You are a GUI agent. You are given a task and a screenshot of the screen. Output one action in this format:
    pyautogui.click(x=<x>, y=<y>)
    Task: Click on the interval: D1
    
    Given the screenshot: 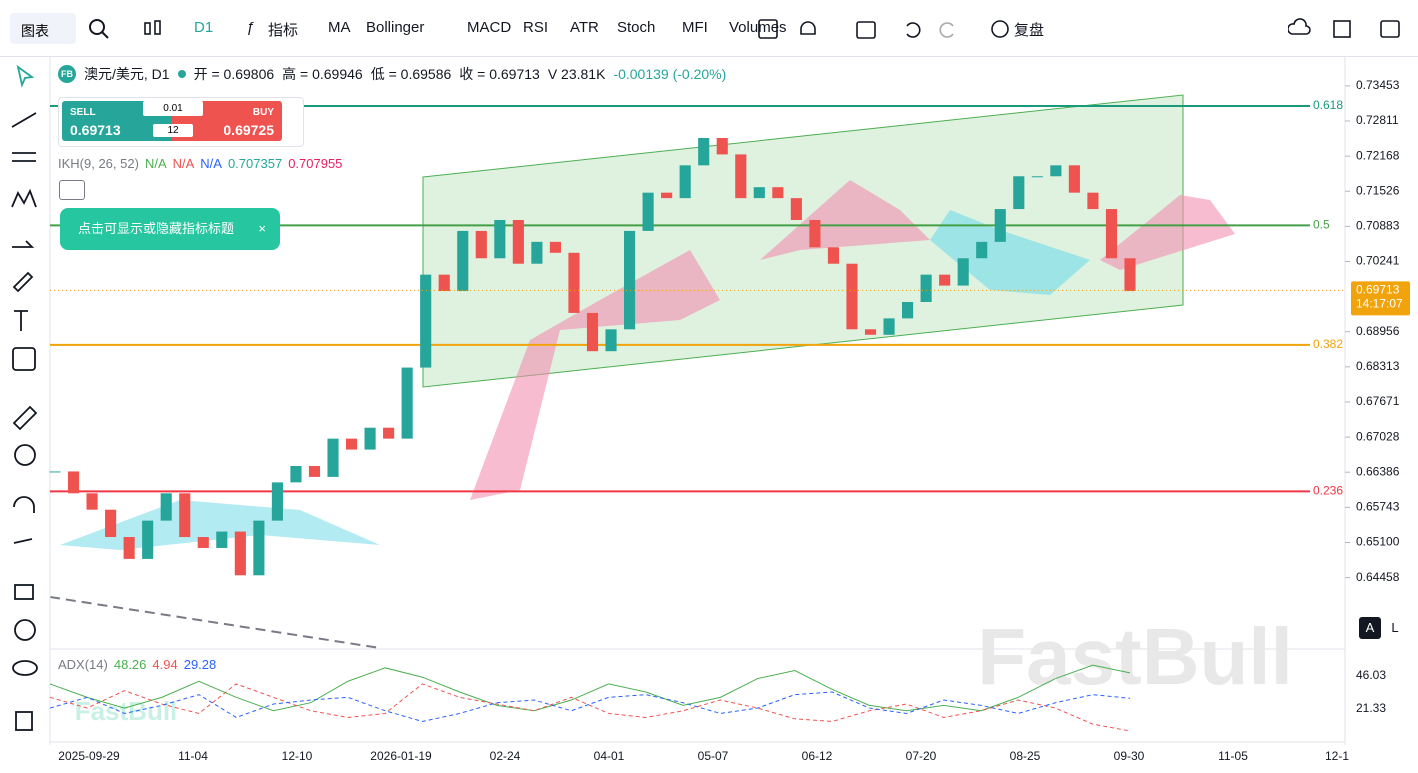 What is the action you would take?
    pyautogui.click(x=204, y=27)
    